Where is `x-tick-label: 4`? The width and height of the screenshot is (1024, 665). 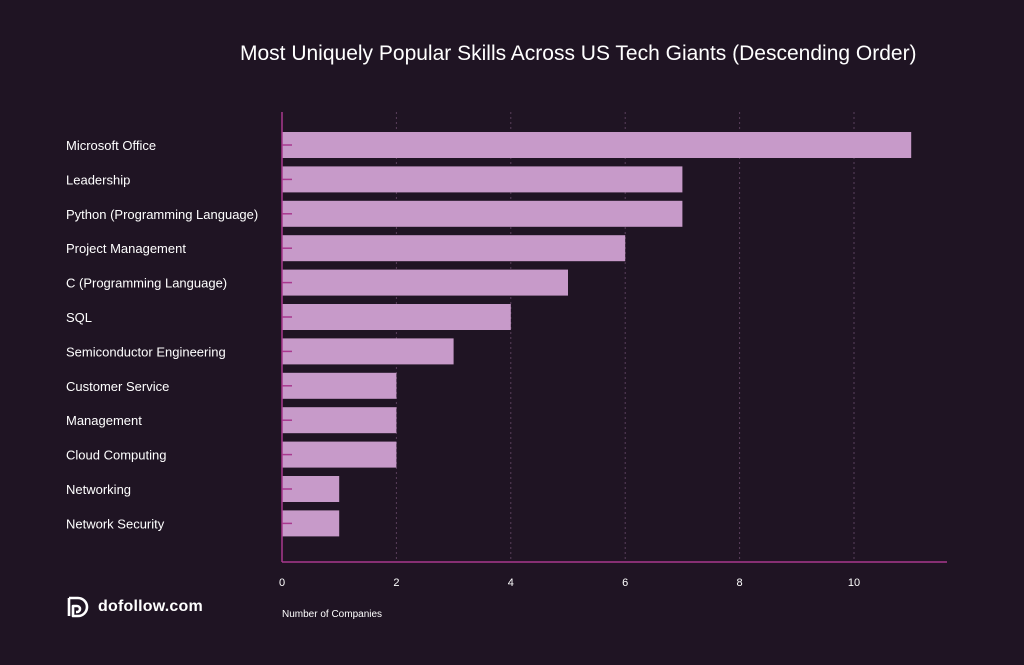
x-tick-label: 4 is located at coordinates (511, 583).